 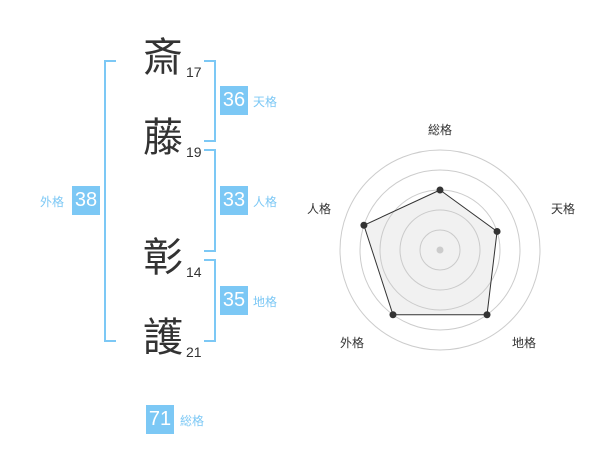 I want to click on stroke-count-4: 21, so click(x=194, y=352).